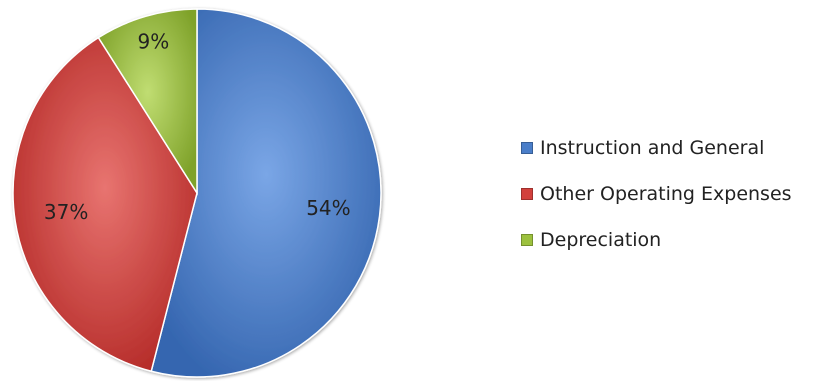 The width and height of the screenshot is (827, 381). What do you see at coordinates (601, 240) in the screenshot?
I see `legend-label: Depreciation` at bounding box center [601, 240].